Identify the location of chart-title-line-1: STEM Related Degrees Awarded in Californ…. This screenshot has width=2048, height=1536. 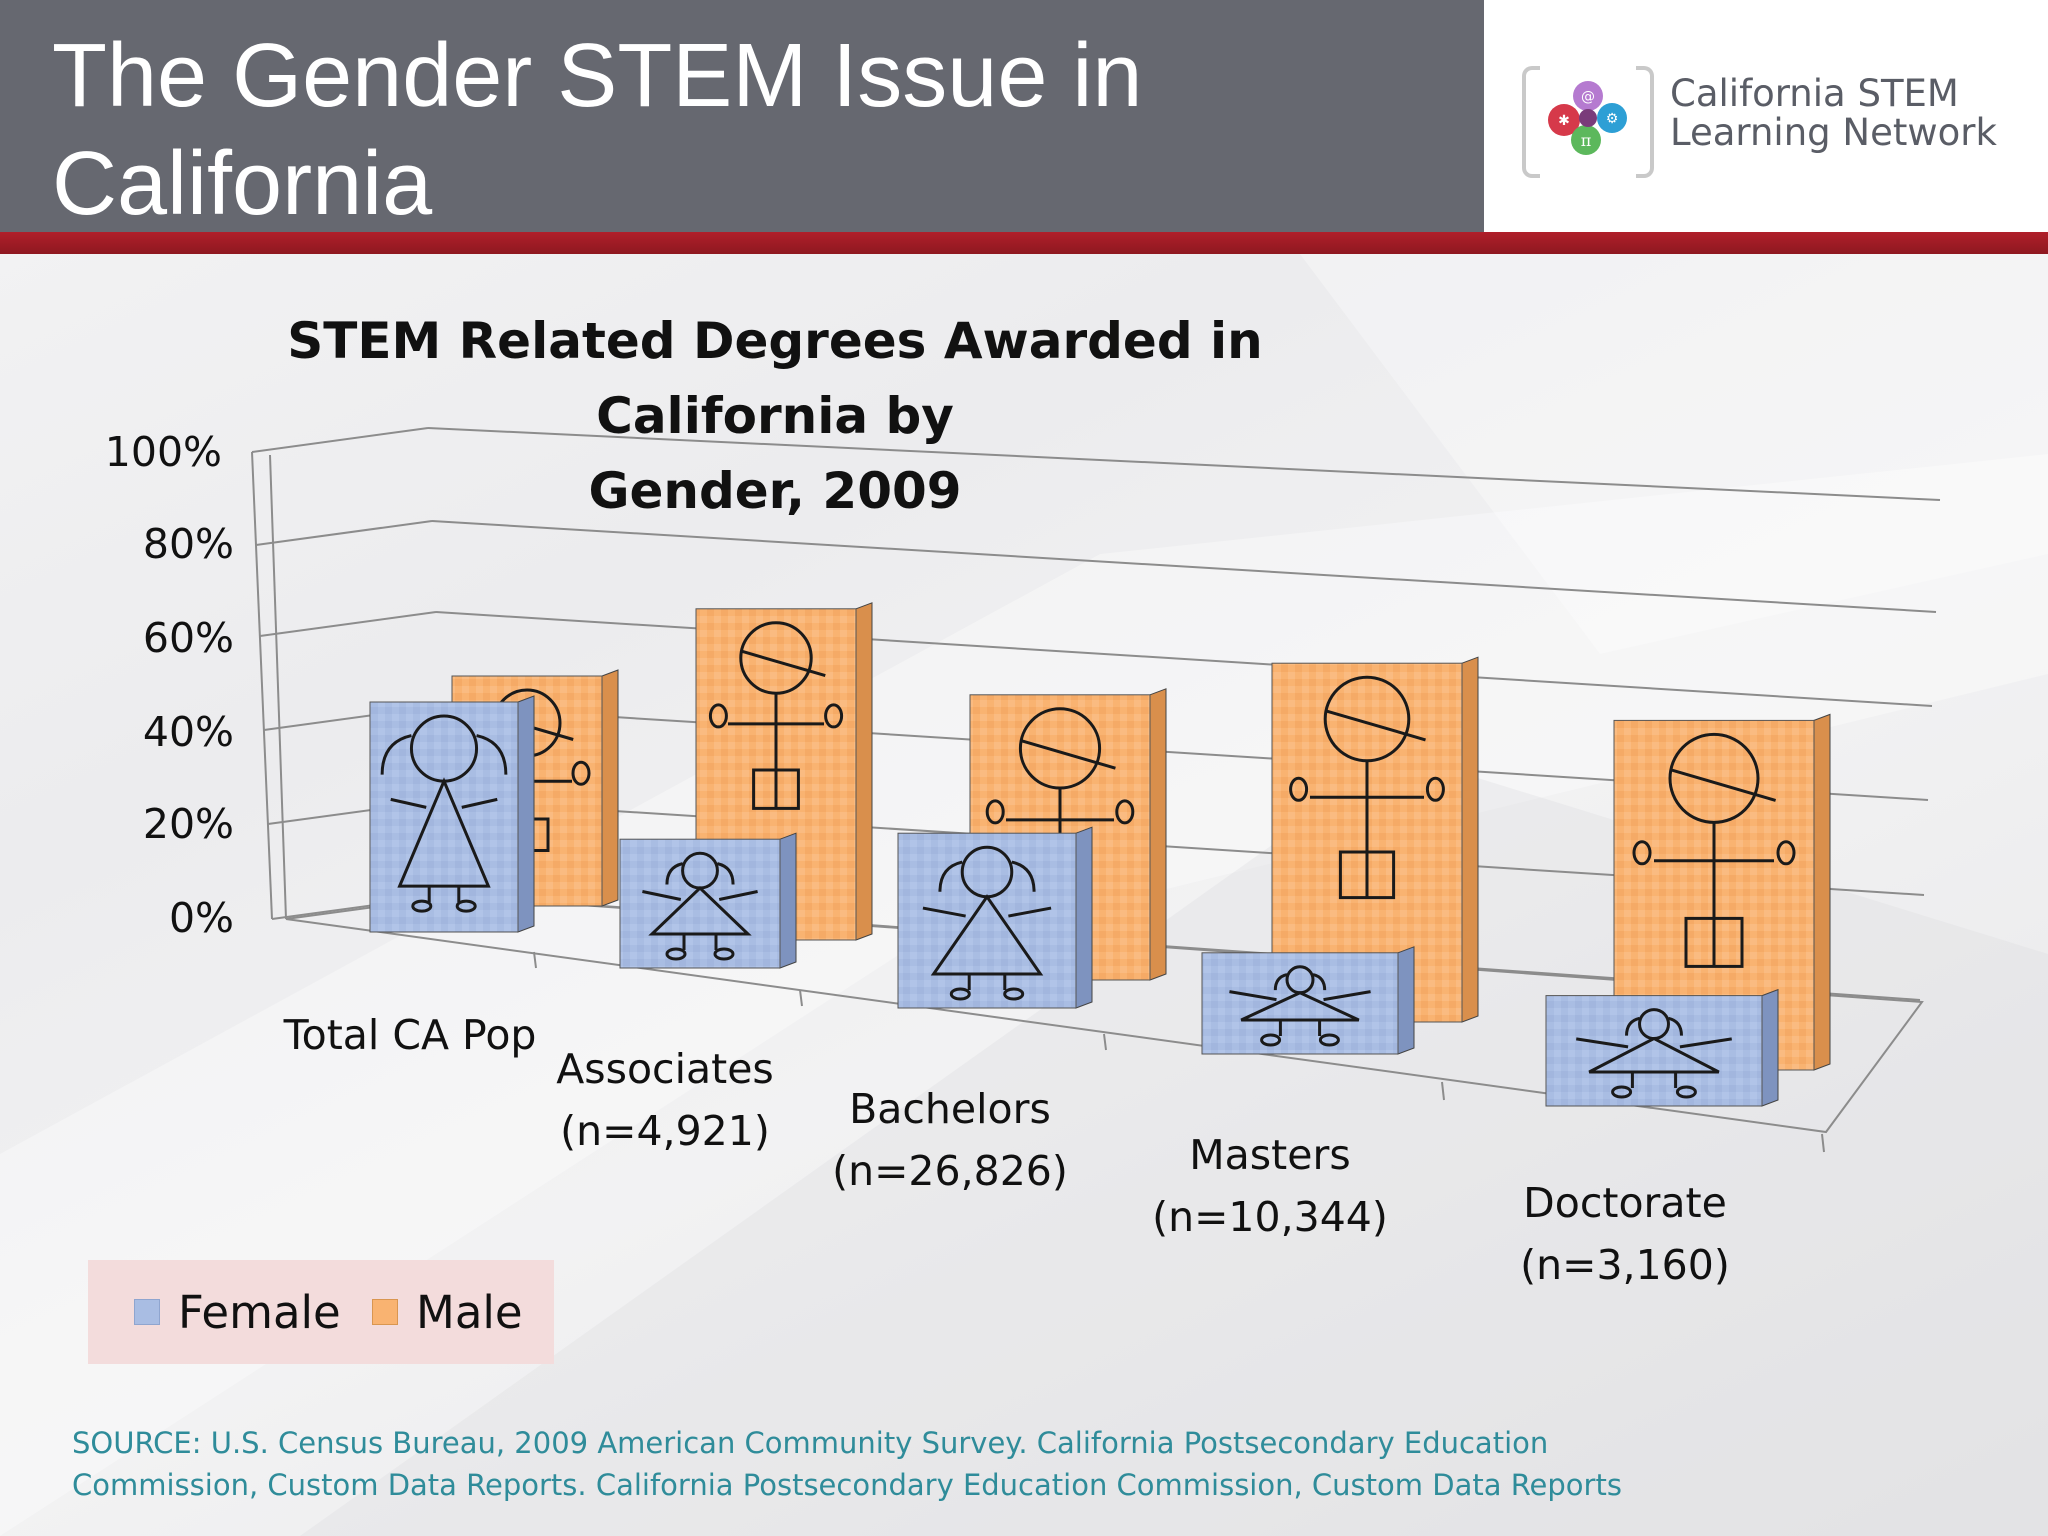
(775, 378).